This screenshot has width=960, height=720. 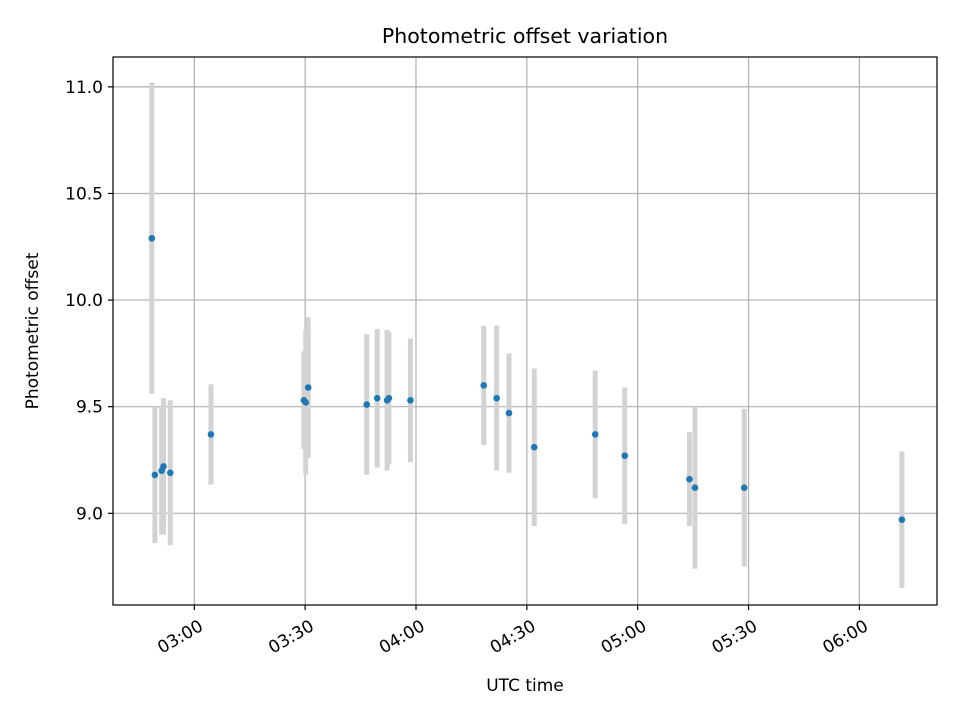 I want to click on y-tick-label: 10.5, so click(x=84, y=194).